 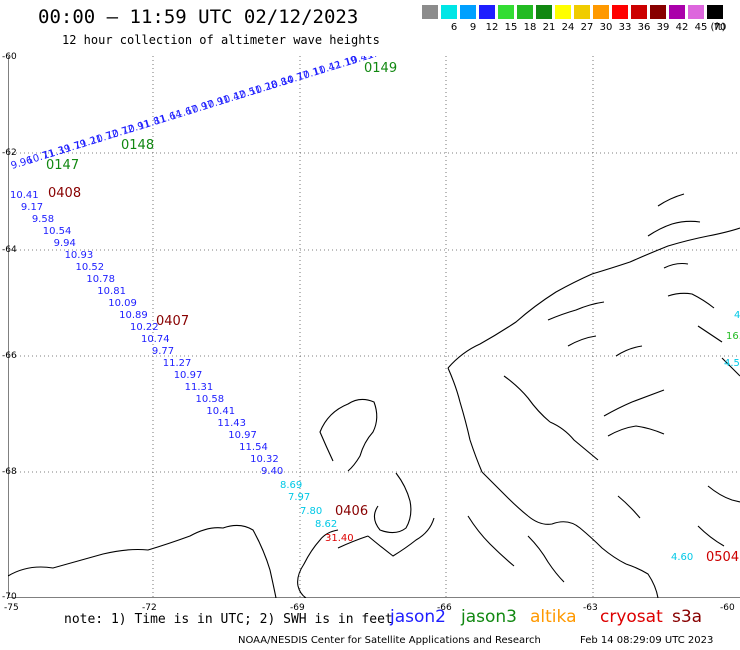 What do you see at coordinates (587, 27) in the screenshot?
I see `colorbar-tick-label: 27` at bounding box center [587, 27].